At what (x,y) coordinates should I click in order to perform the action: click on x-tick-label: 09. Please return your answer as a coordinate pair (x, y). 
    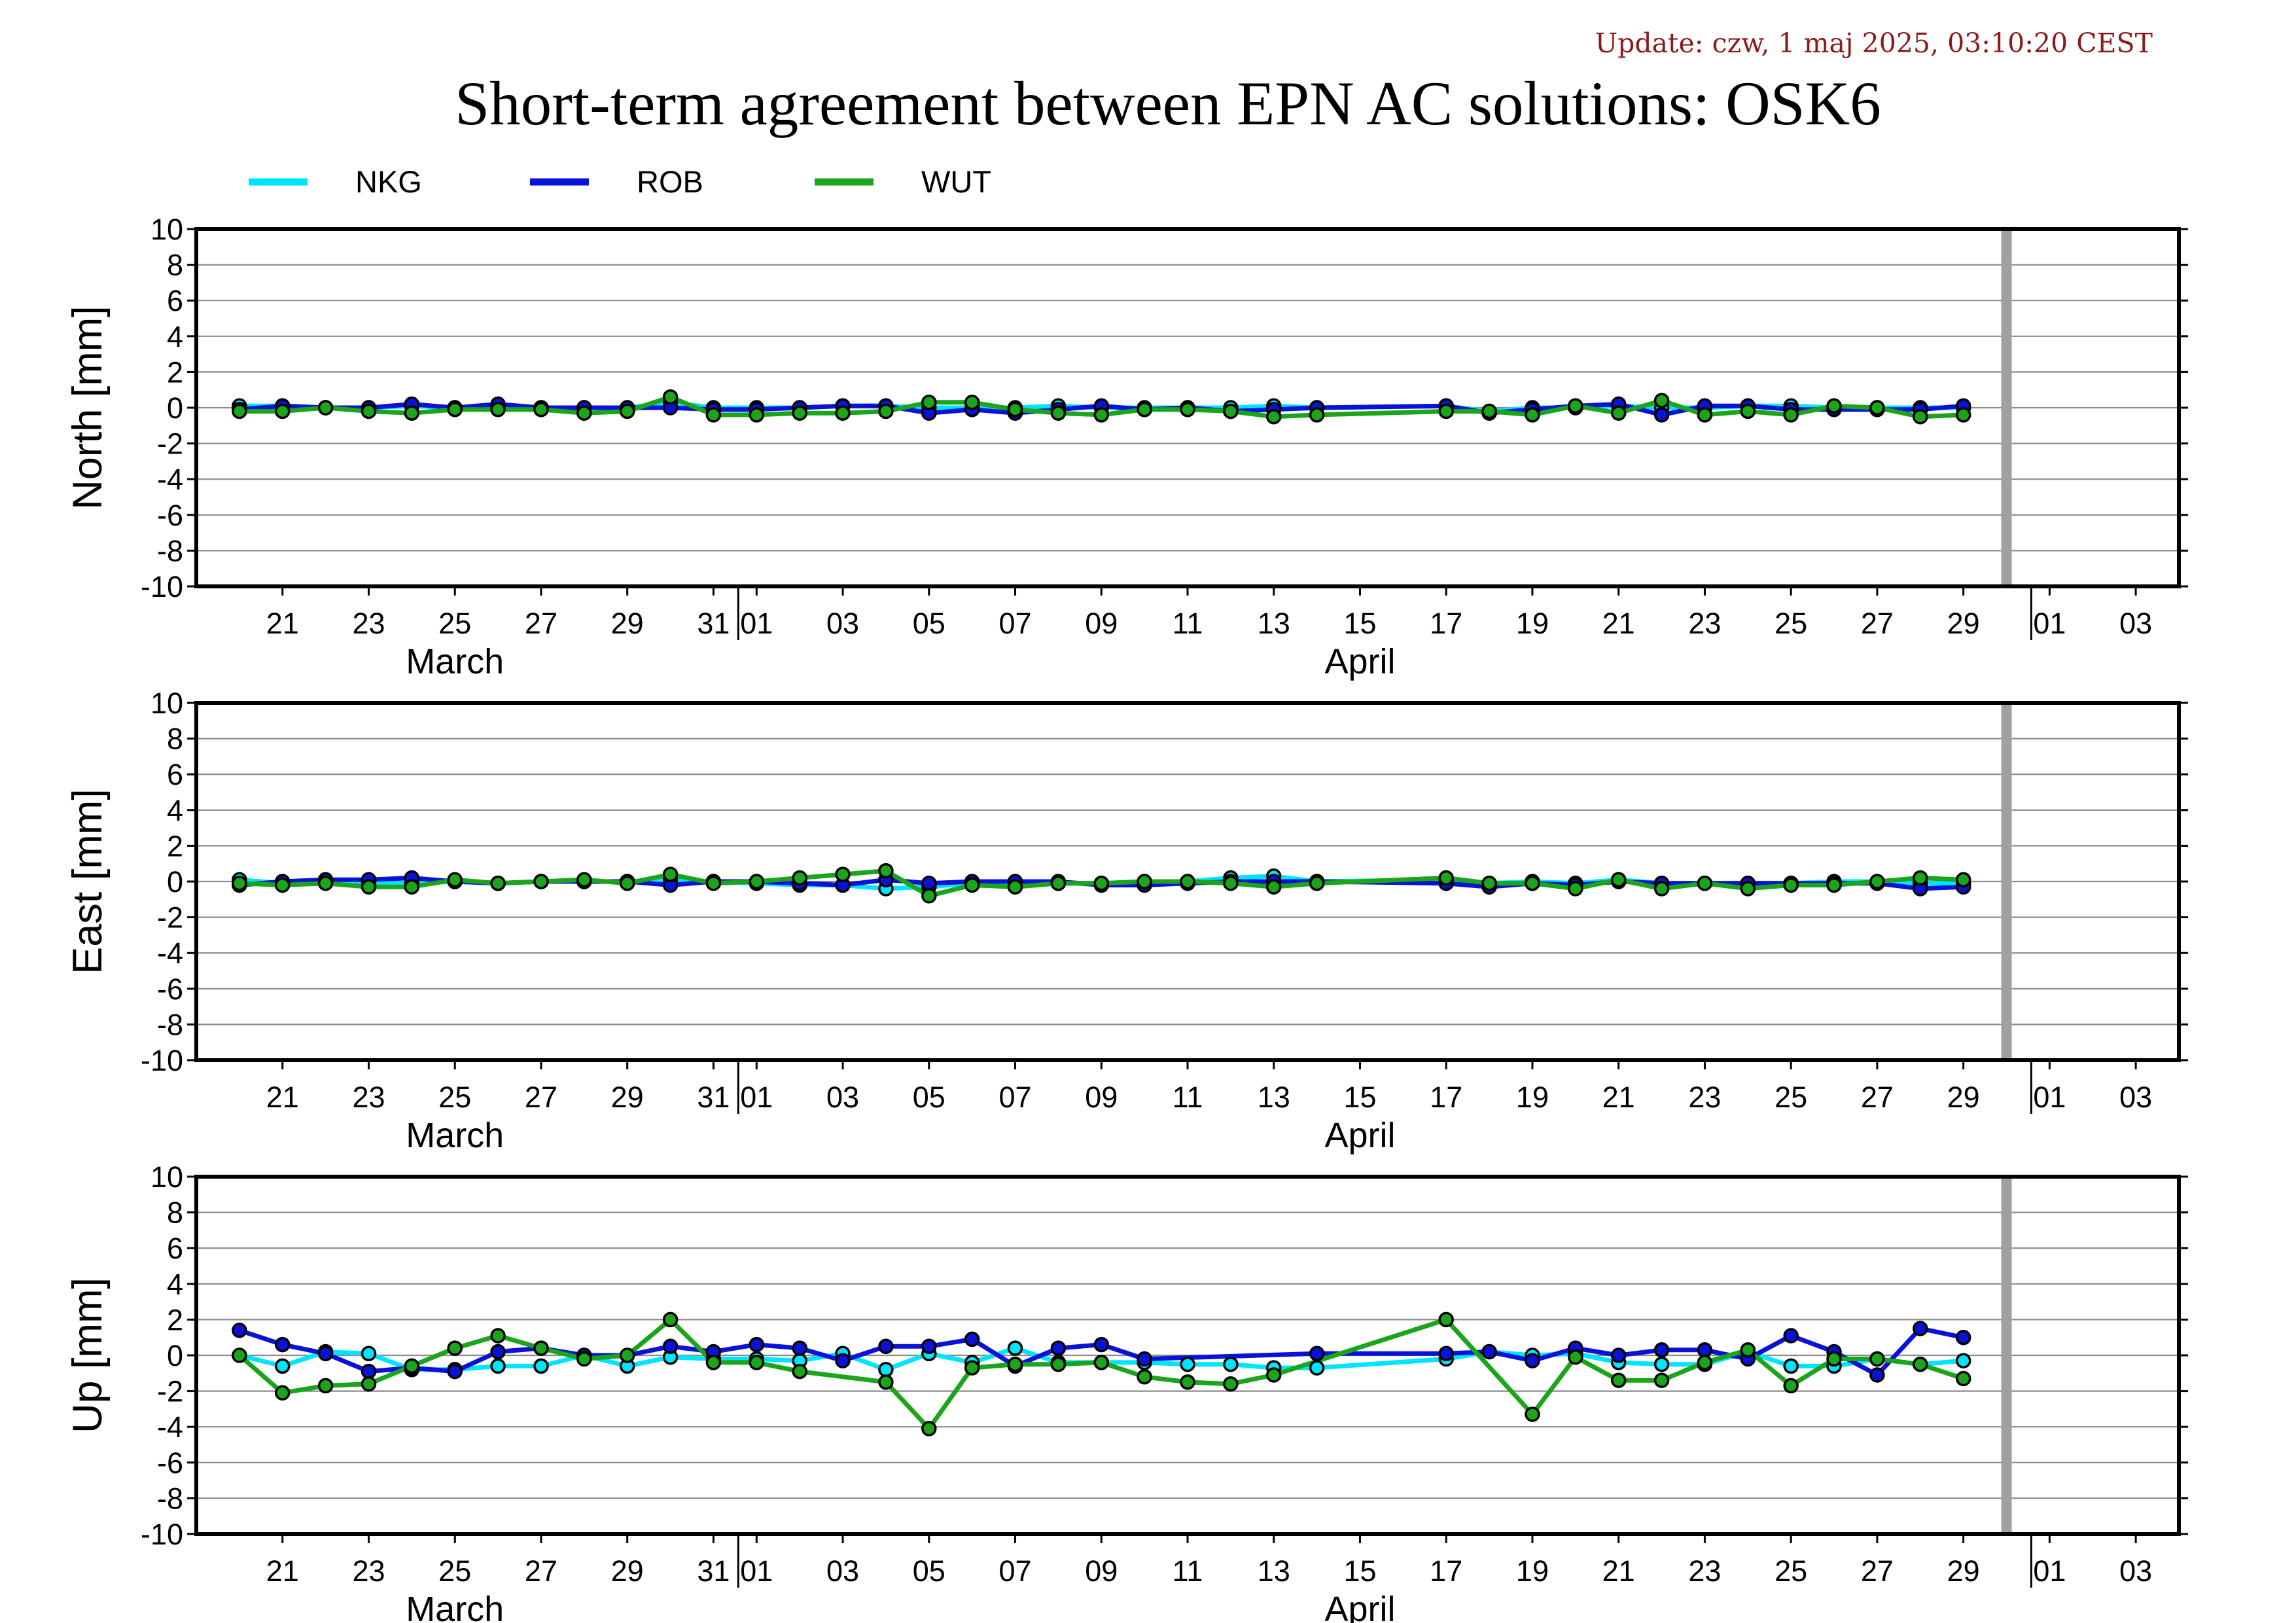
    Looking at the image, I should click on (1101, 623).